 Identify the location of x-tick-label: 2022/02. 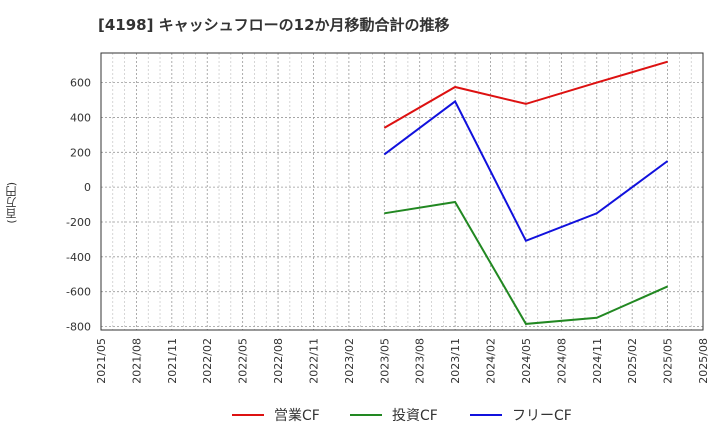
(207, 361).